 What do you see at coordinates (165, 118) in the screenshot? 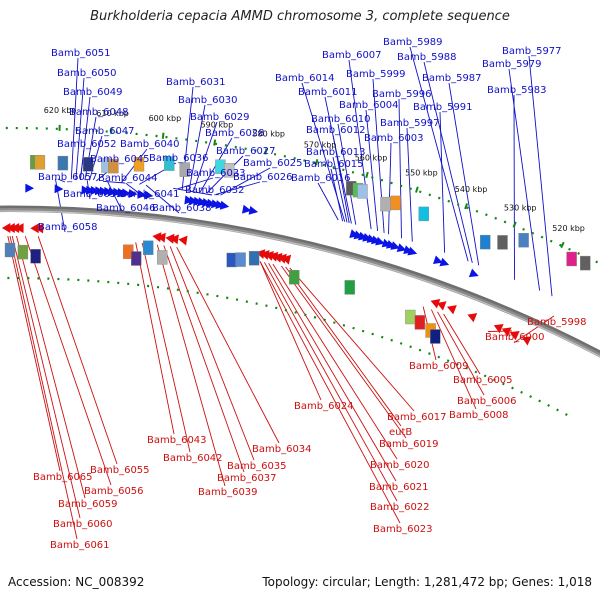
I see `tick-label: 600 kbp` at bounding box center [165, 118].